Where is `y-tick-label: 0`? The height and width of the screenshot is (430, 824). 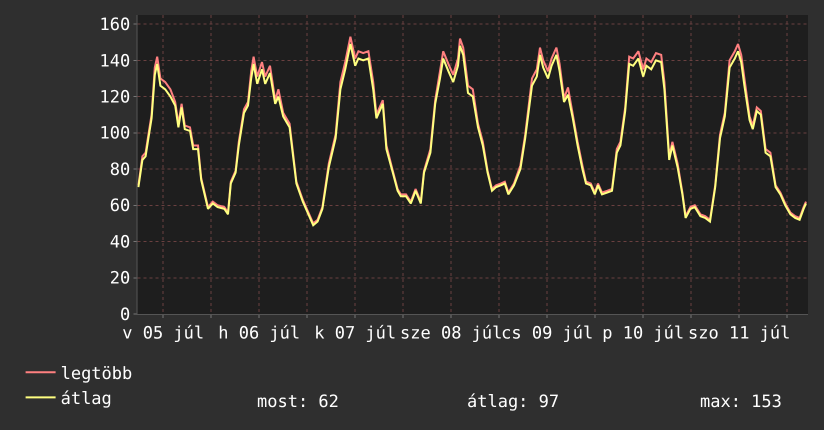
y-tick-label: 0 is located at coordinates (125, 314).